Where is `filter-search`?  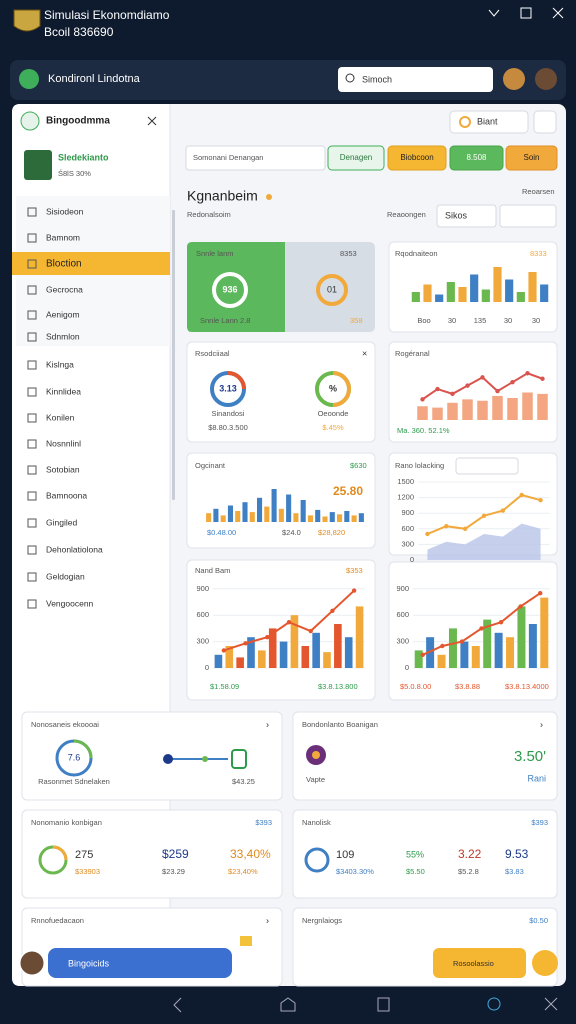 filter-search is located at coordinates (255, 158).